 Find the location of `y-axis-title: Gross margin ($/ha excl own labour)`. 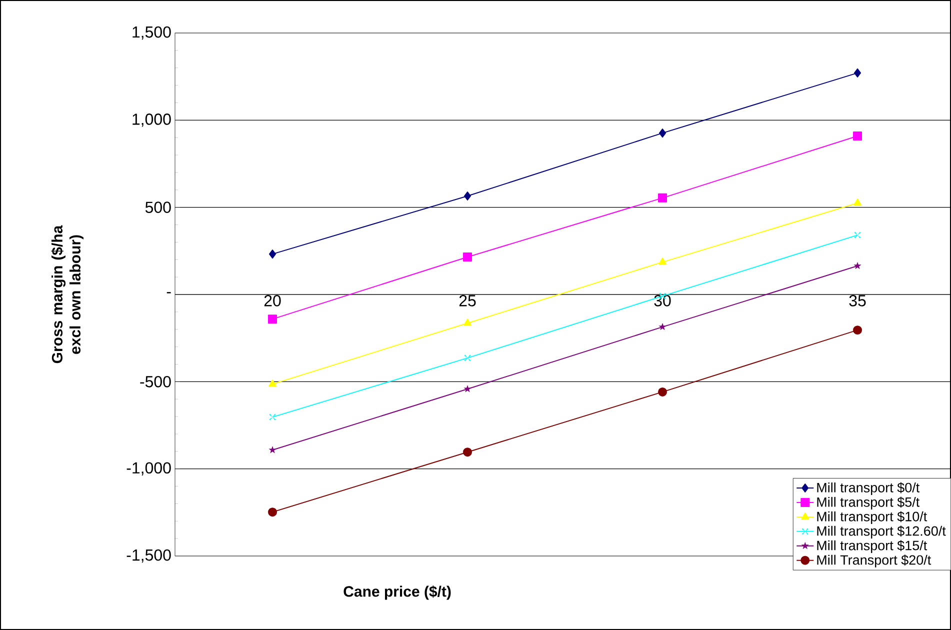

y-axis-title: Gross margin ($/ha excl own labour) is located at coordinates (67, 294).